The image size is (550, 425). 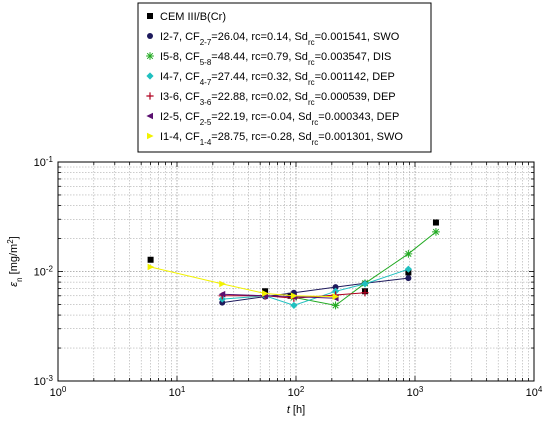 I want to click on series-group, so click(x=293, y=264).